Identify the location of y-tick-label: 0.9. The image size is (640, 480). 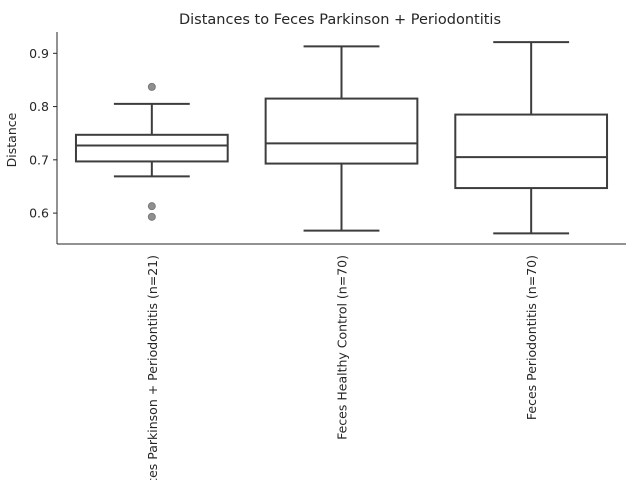
(39, 53).